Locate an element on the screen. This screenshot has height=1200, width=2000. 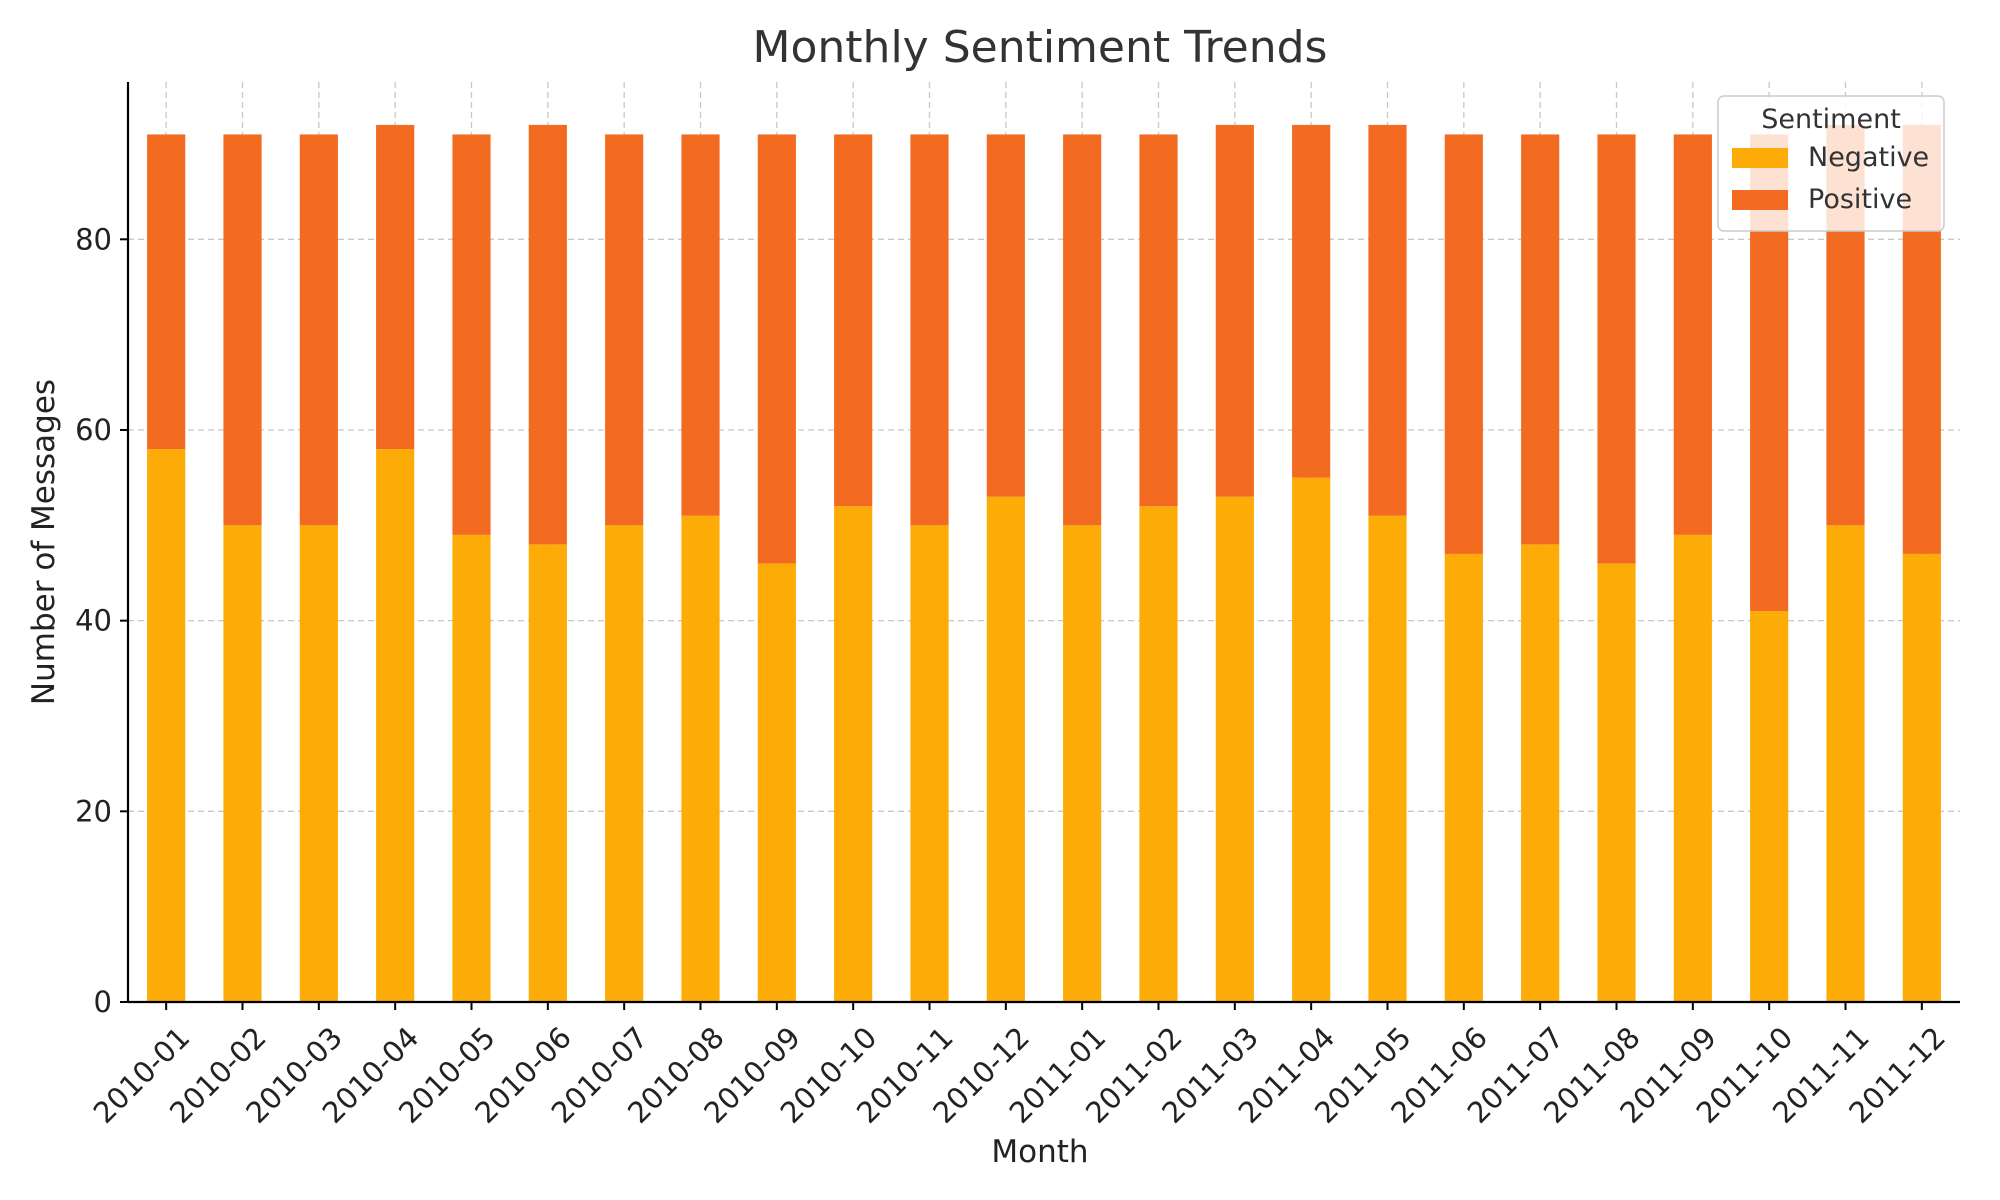
legend-swatch-negative is located at coordinates (1760, 158).